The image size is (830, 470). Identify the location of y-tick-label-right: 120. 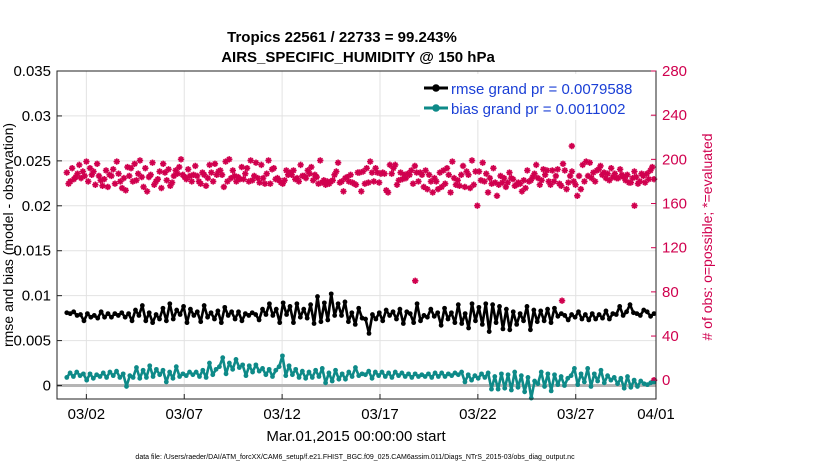
(674, 248).